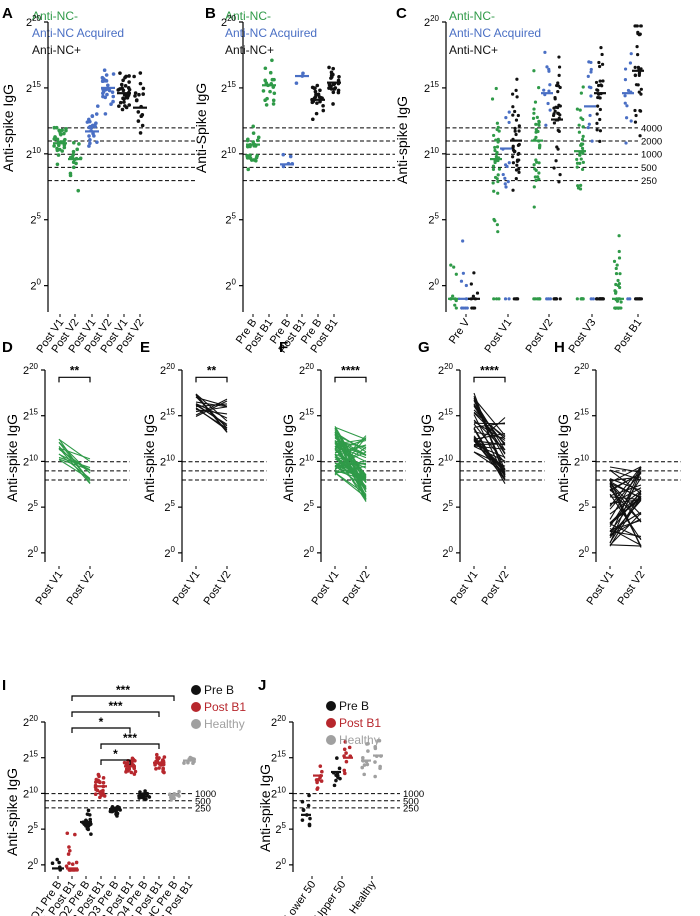 The width and height of the screenshot is (700, 916). I want to click on panel-j-reference-label: 1000, so click(413, 794).